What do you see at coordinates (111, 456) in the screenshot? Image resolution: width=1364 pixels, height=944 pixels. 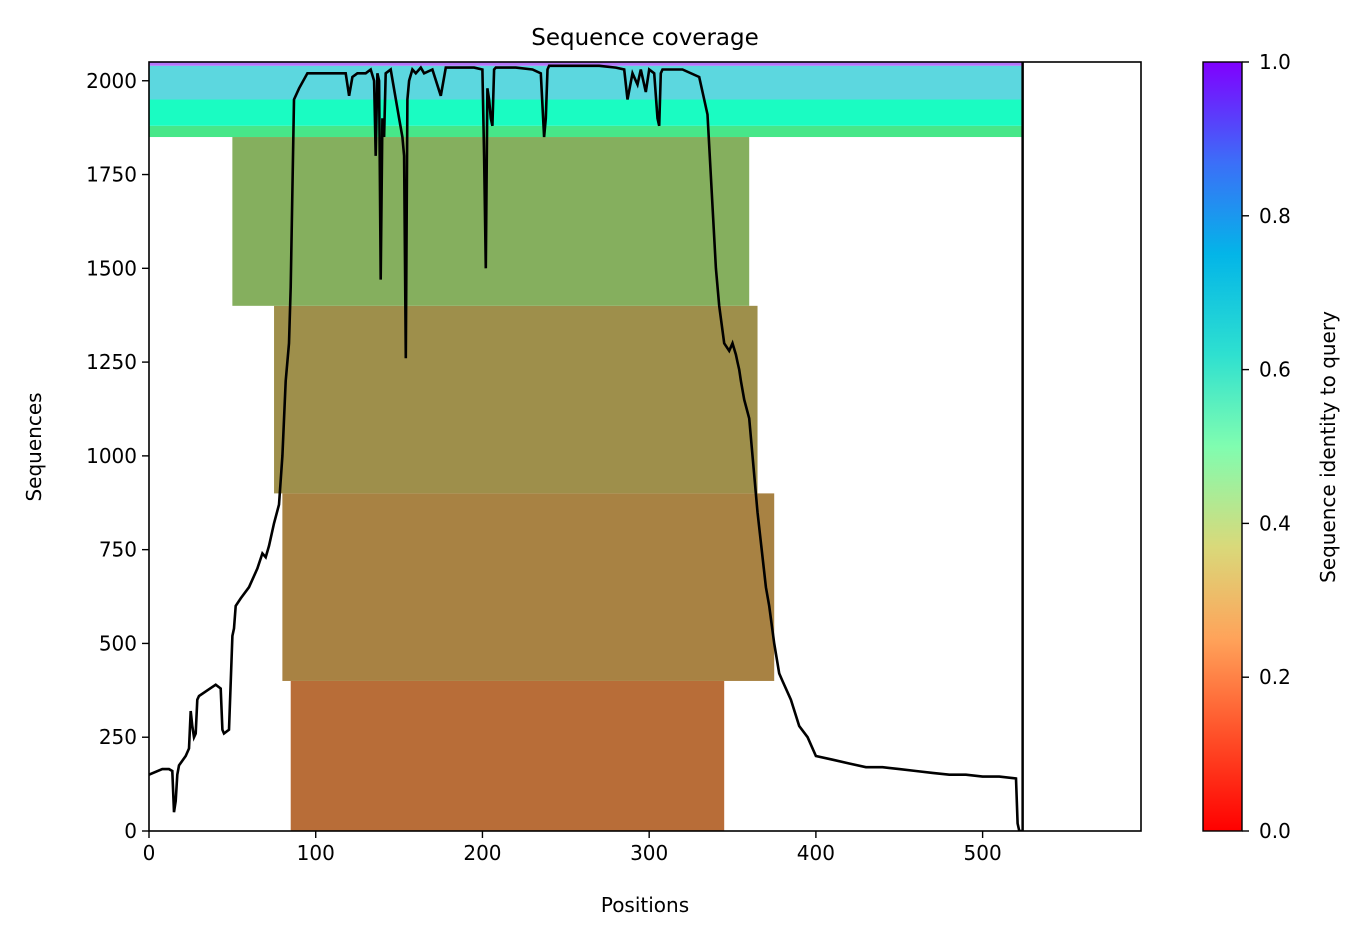 I see `y-tick-label: 1000` at bounding box center [111, 456].